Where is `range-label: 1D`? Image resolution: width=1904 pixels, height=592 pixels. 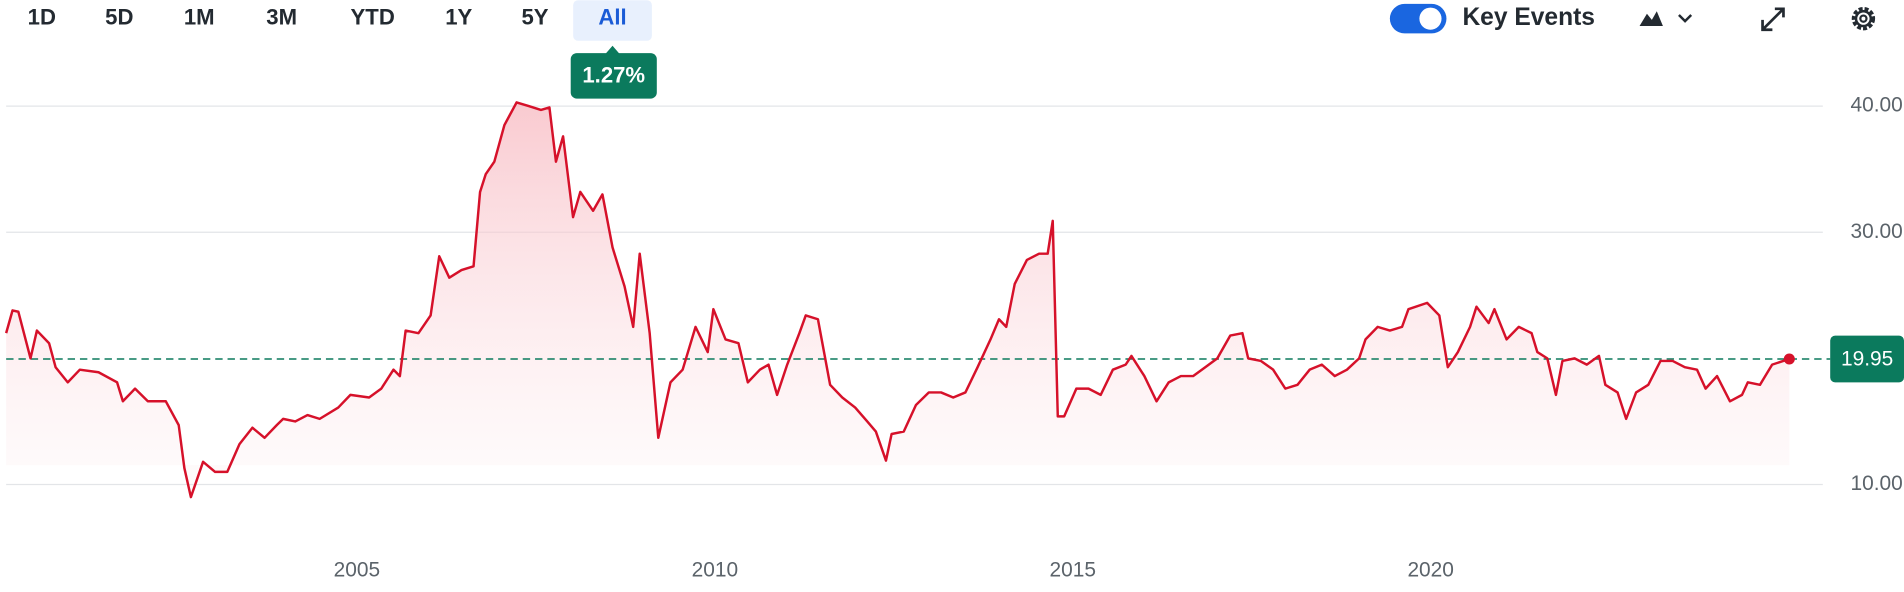 range-label: 1D is located at coordinates (42, 16).